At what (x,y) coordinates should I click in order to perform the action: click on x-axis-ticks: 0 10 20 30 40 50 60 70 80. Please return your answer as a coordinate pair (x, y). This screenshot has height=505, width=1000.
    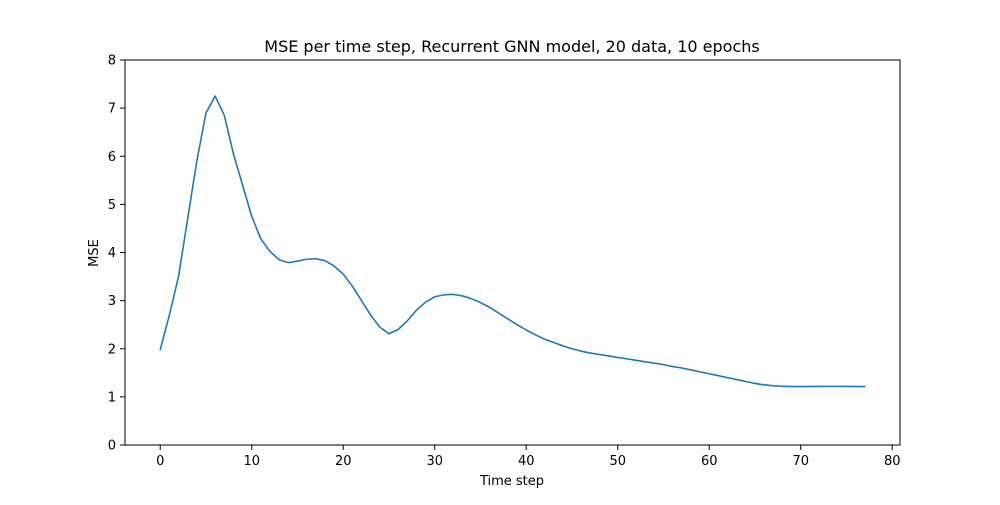
    Looking at the image, I should click on (528, 457).